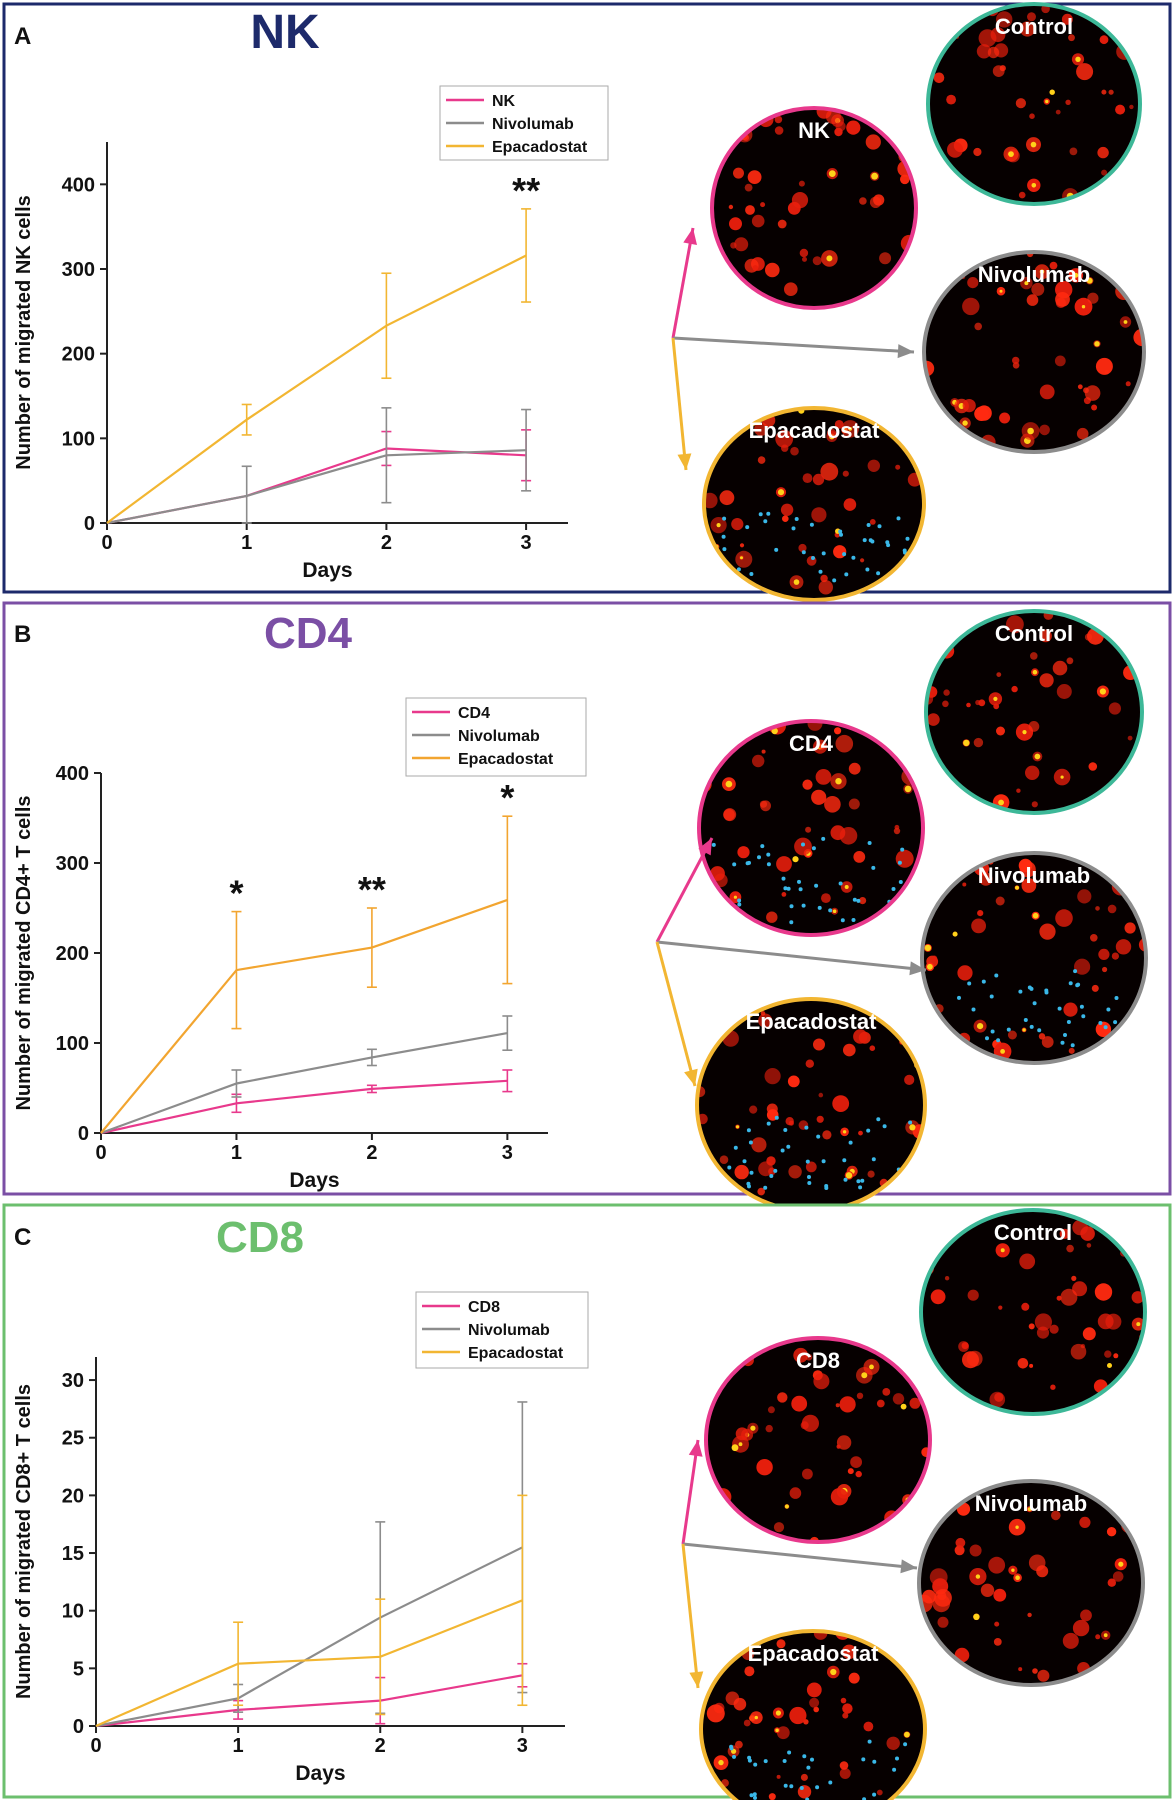  What do you see at coordinates (73, 1496) in the screenshot?
I see `y-tick-label: 20` at bounding box center [73, 1496].